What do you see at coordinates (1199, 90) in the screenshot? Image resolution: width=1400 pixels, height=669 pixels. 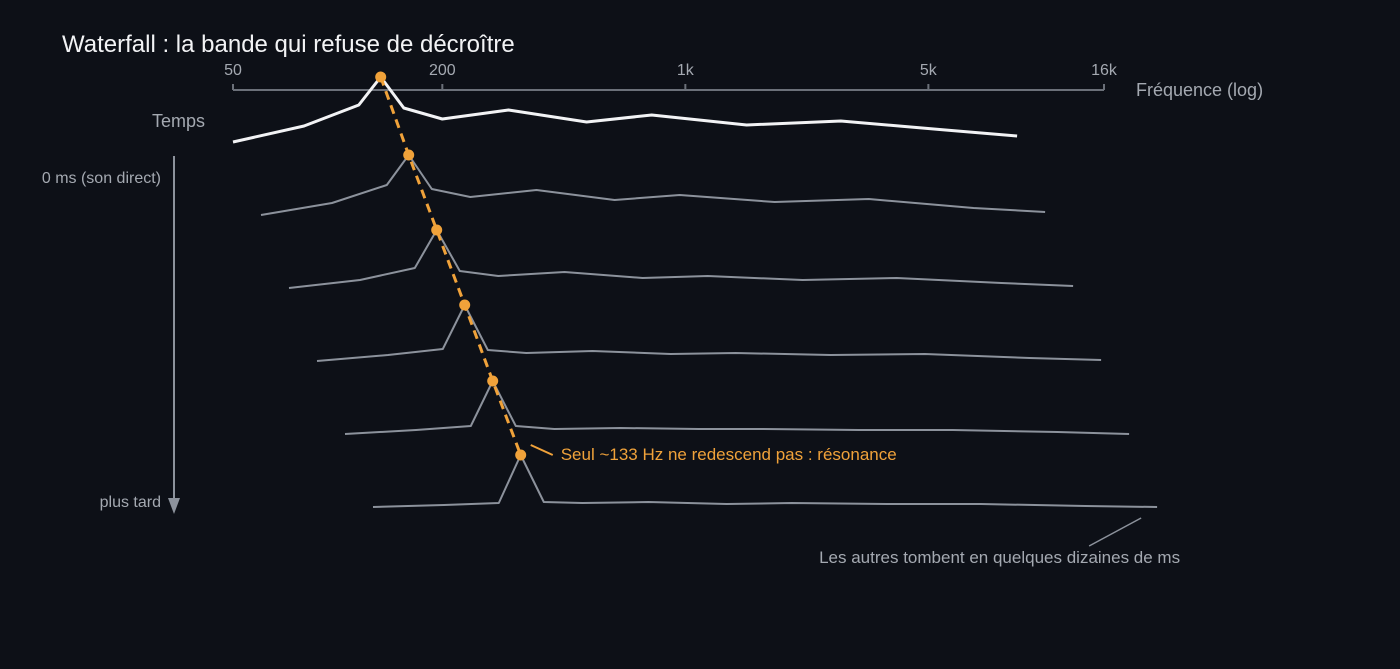 I see `x-axis-label: Fréquence (log)` at bounding box center [1199, 90].